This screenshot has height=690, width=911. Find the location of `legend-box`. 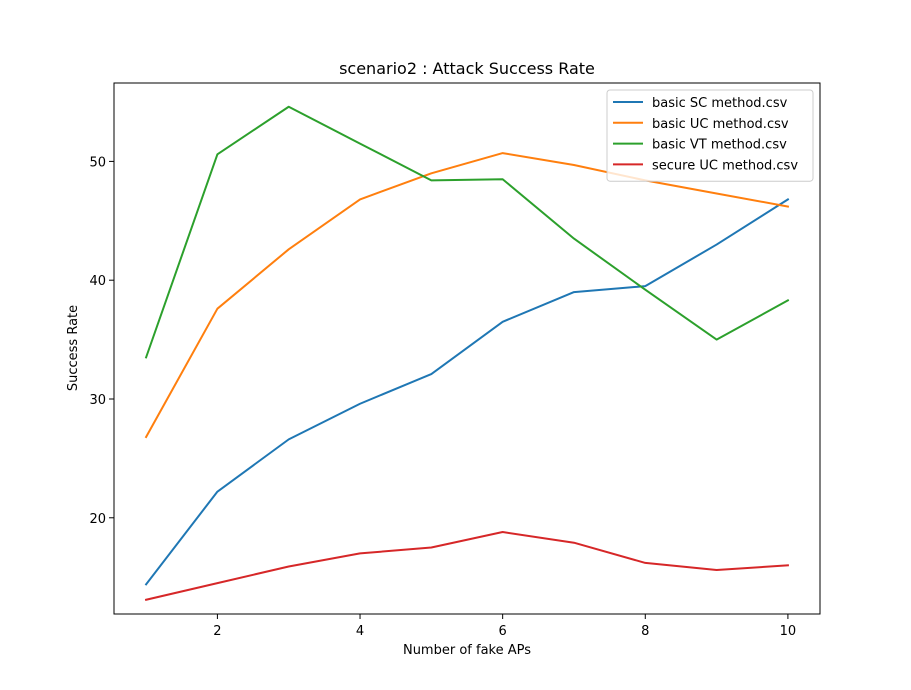

legend-box is located at coordinates (710, 135).